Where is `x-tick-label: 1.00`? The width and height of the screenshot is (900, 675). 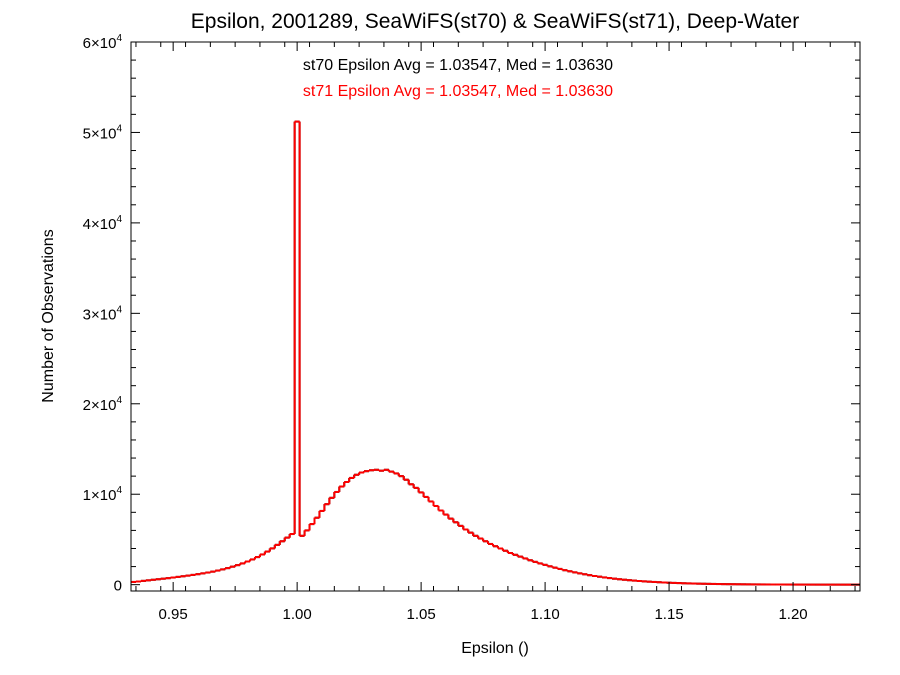 x-tick-label: 1.00 is located at coordinates (297, 614).